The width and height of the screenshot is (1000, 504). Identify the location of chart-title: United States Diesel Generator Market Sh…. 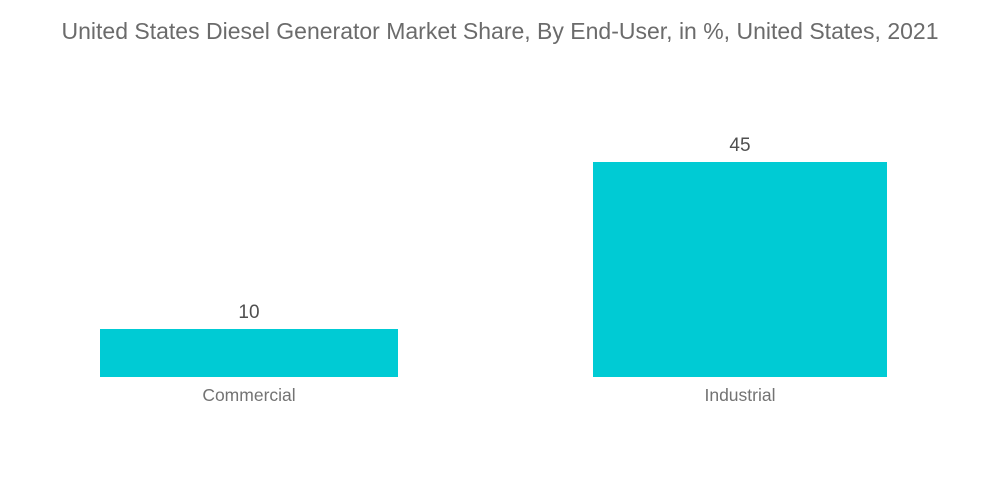
(500, 31).